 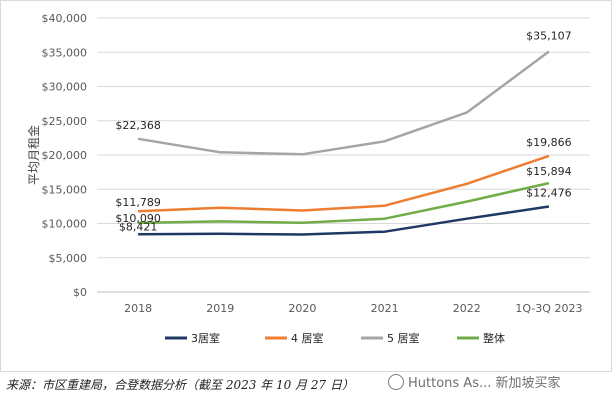 What do you see at coordinates (549, 193) in the screenshot?
I see `data-label: $12,476` at bounding box center [549, 193].